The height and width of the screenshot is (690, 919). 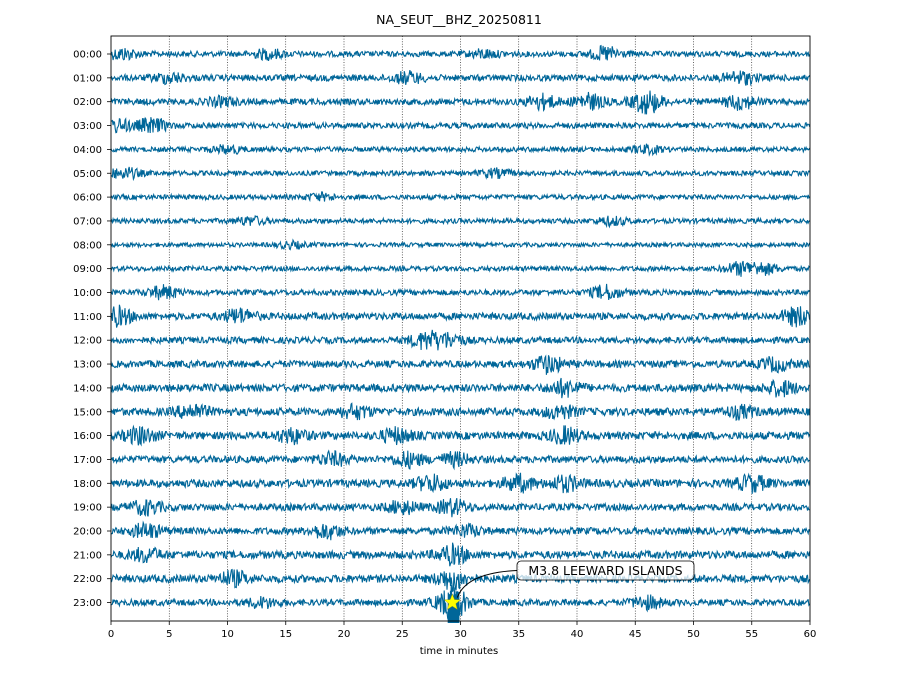 What do you see at coordinates (460, 435) in the screenshot?
I see `trace-16:00` at bounding box center [460, 435].